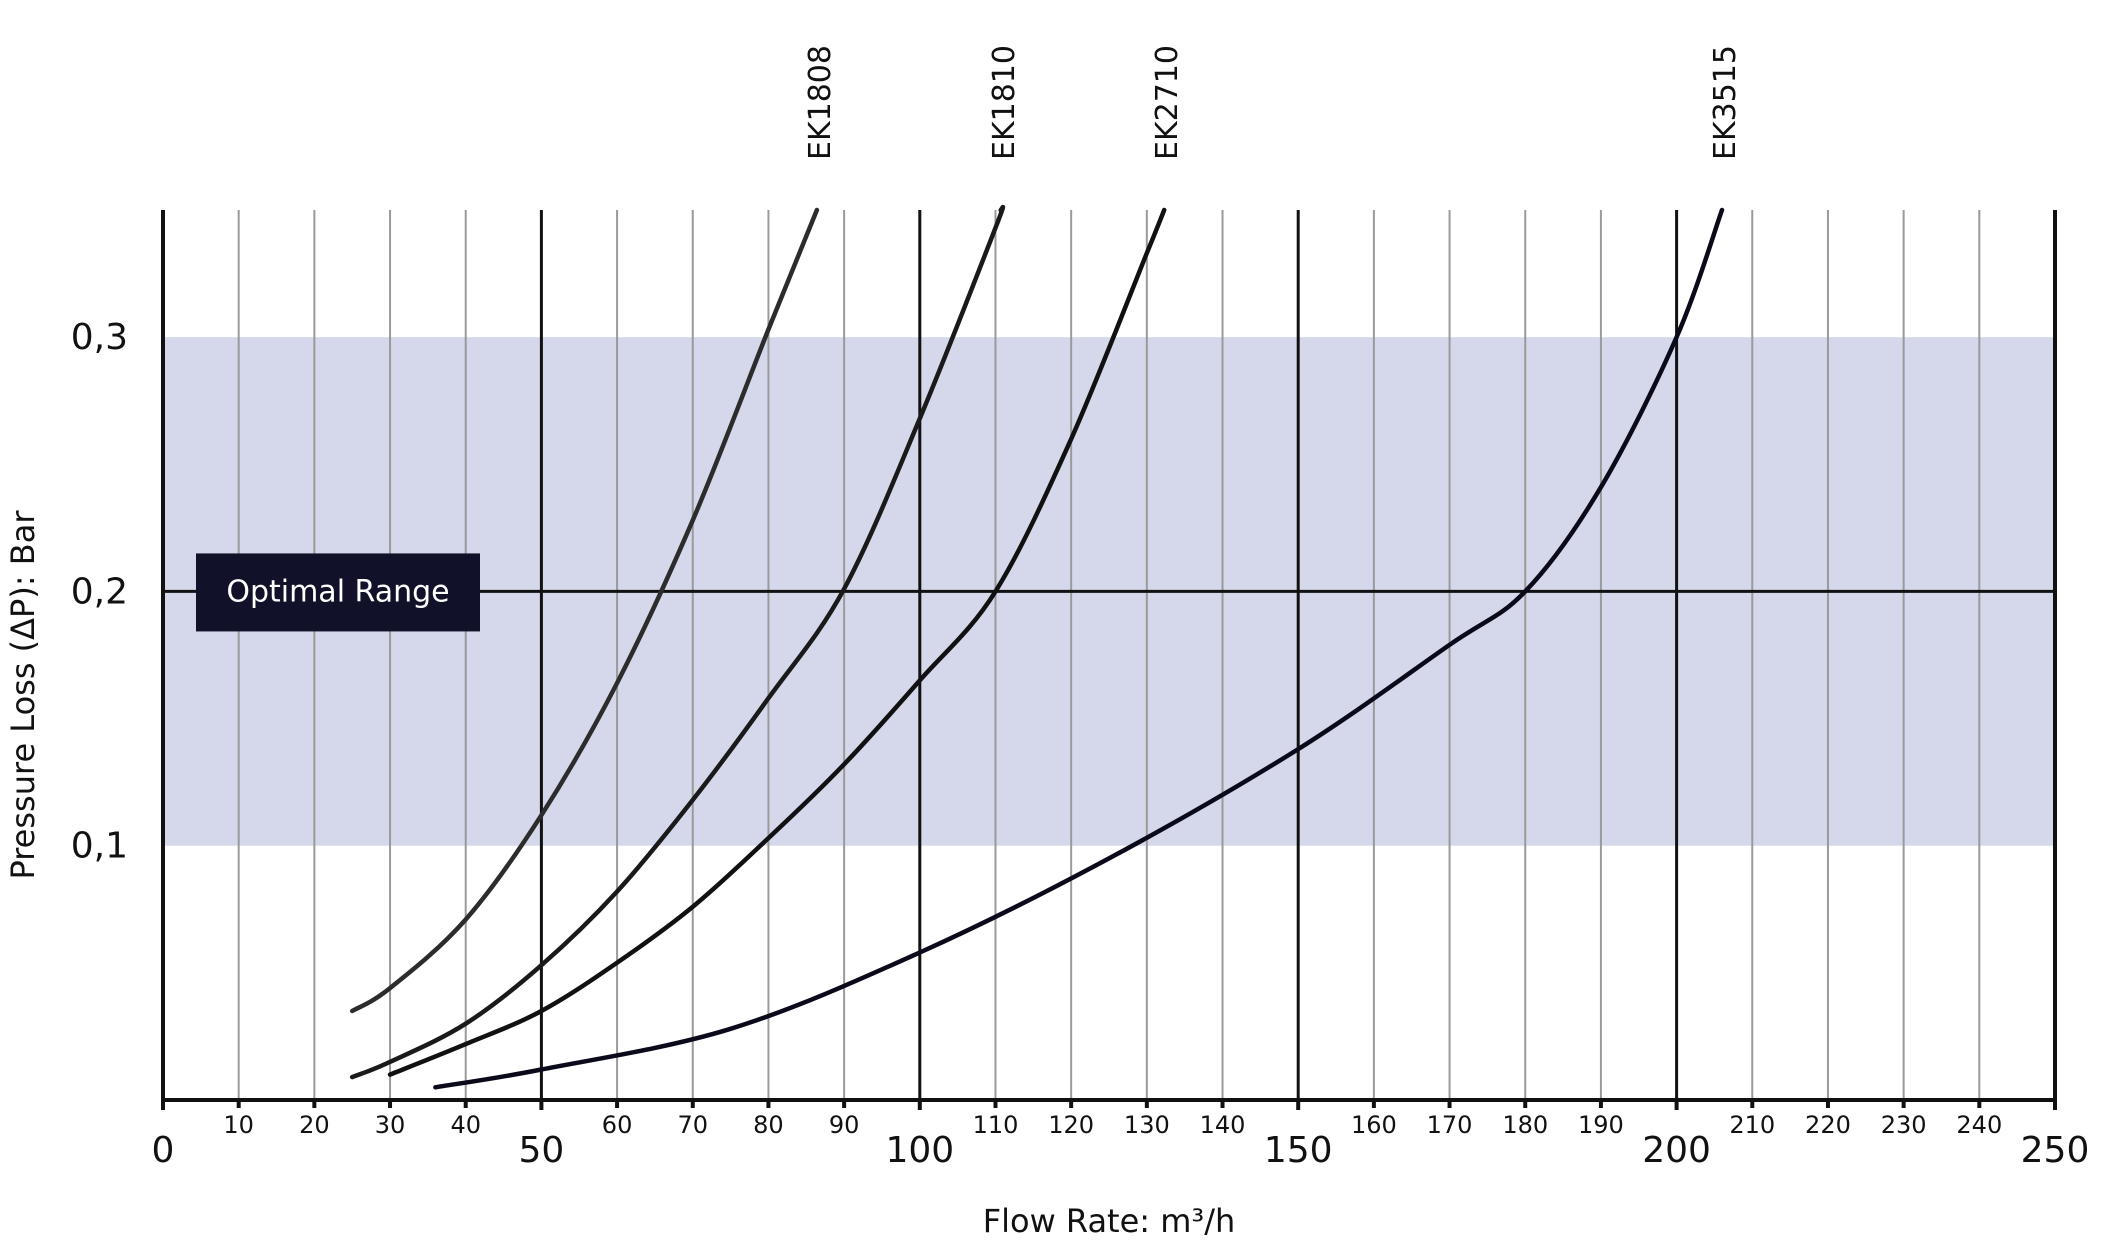  Describe the element at coordinates (390, 1125) in the screenshot. I see `x-minor-tick-label: 30` at that location.